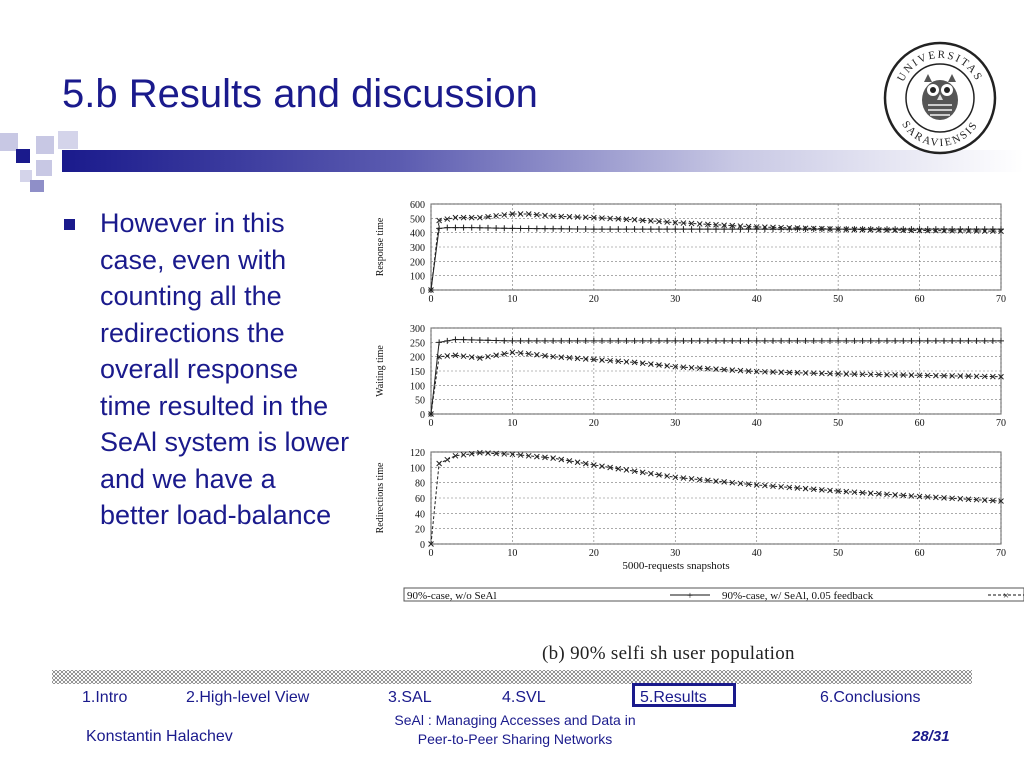 The height and width of the screenshot is (768, 1024). I want to click on y-tick-label: 60, so click(420, 499).